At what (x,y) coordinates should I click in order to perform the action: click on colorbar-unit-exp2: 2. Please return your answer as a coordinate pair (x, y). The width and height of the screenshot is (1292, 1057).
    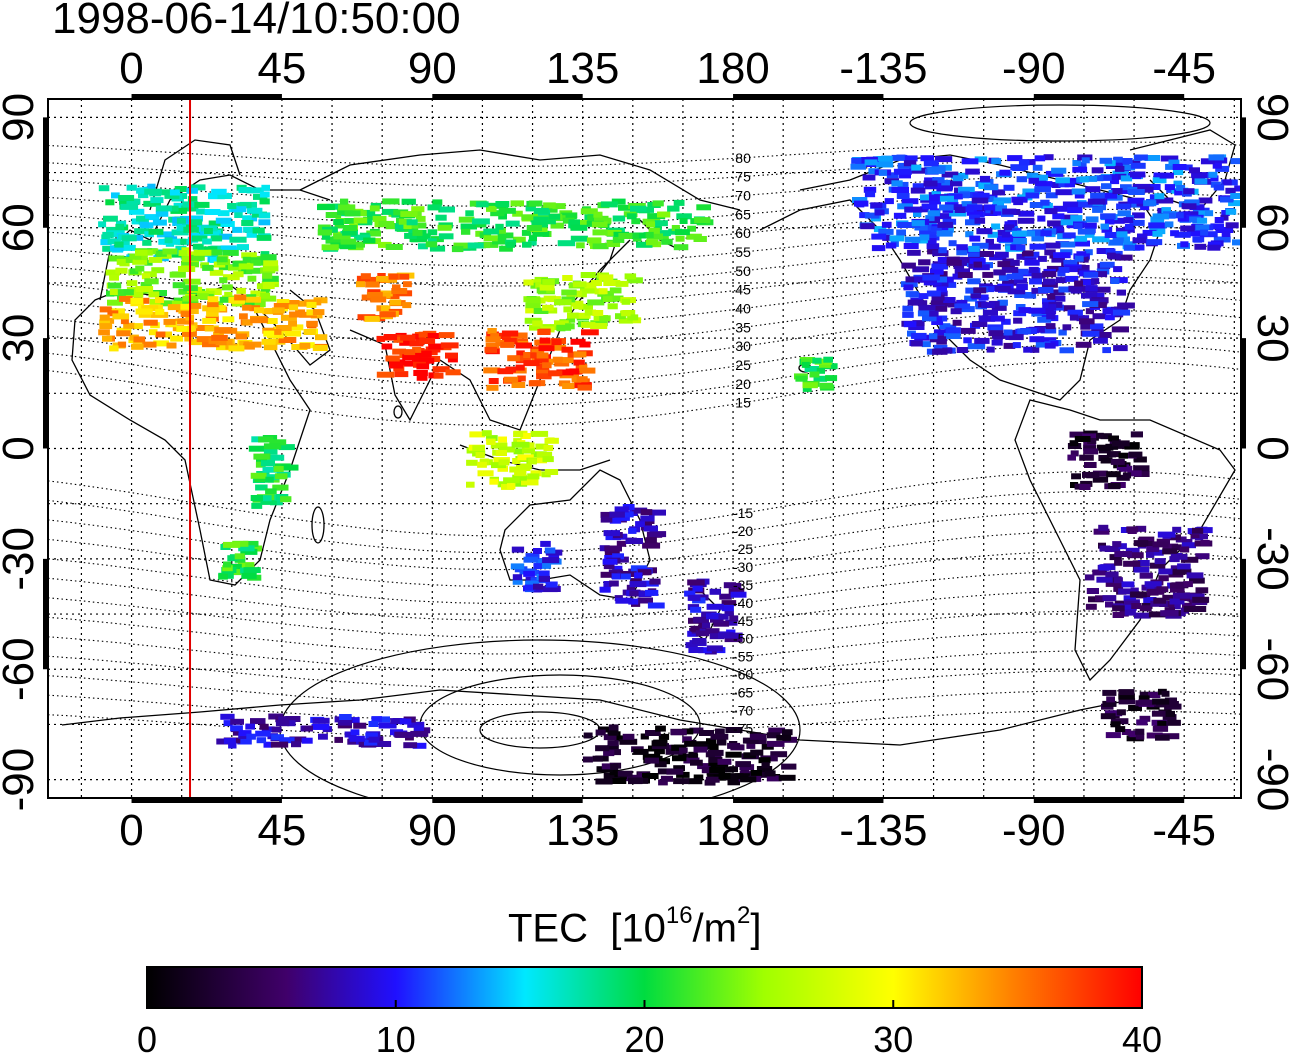
    Looking at the image, I should click on (743, 915).